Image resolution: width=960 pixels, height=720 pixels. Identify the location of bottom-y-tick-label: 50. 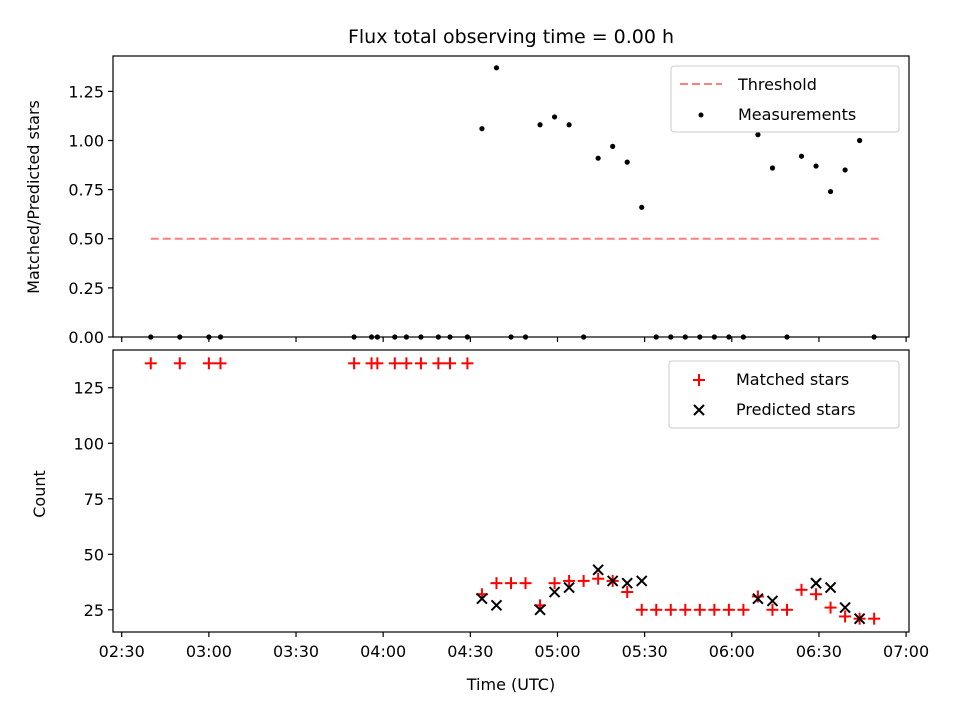
(94, 554).